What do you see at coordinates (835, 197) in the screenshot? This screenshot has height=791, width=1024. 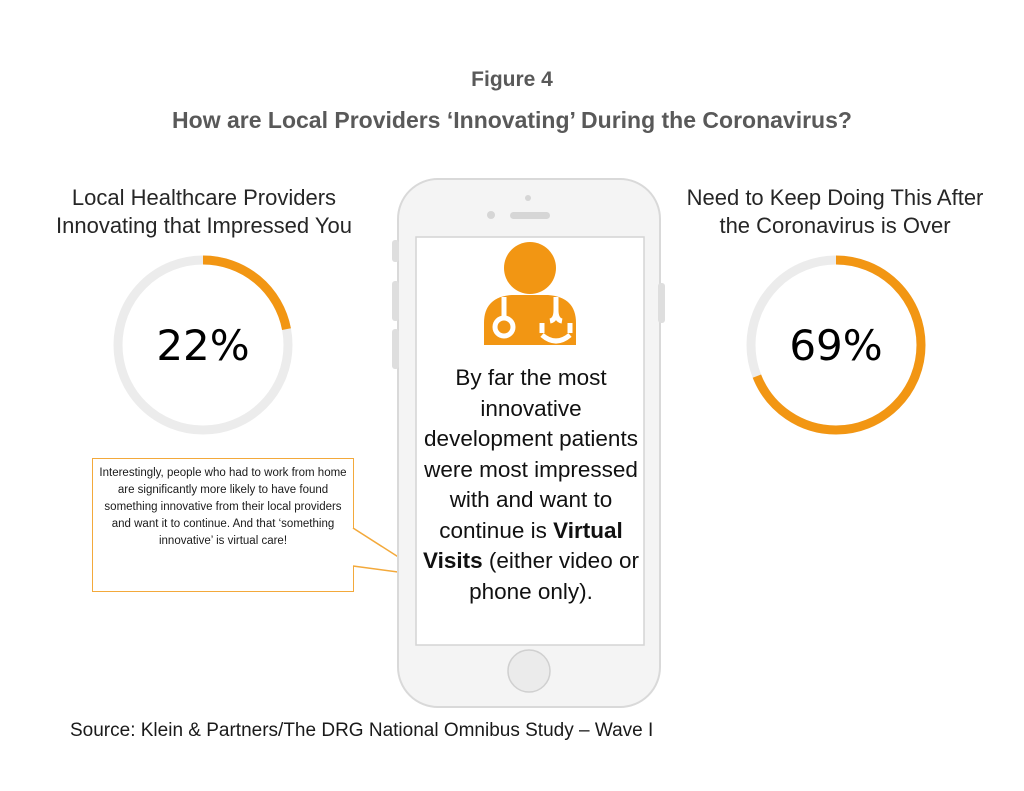 I see `right-label-line1: Need to Keep Doing This After` at bounding box center [835, 197].